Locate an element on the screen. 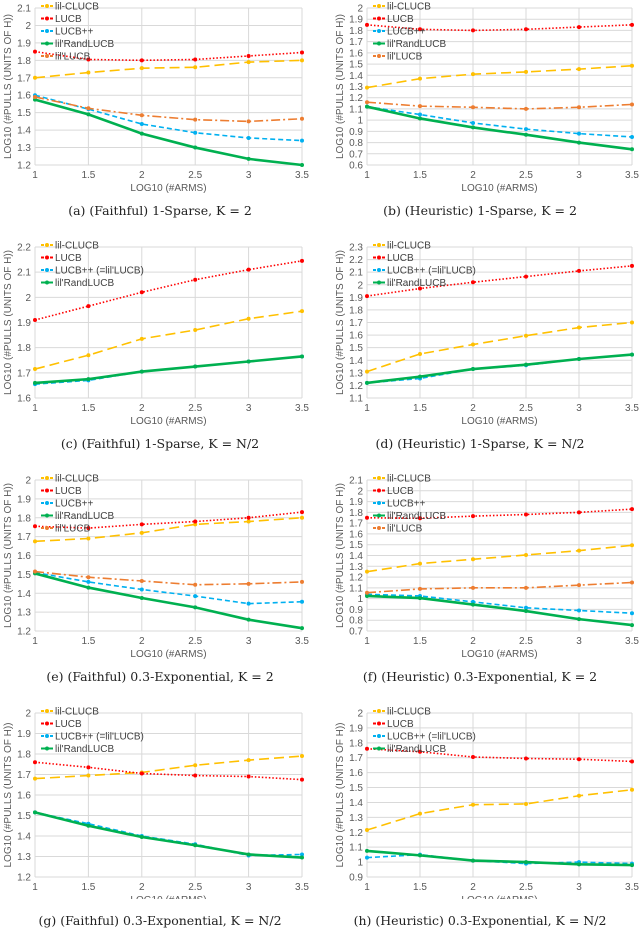  x-tick-label: 2.5 is located at coordinates (195, 175).